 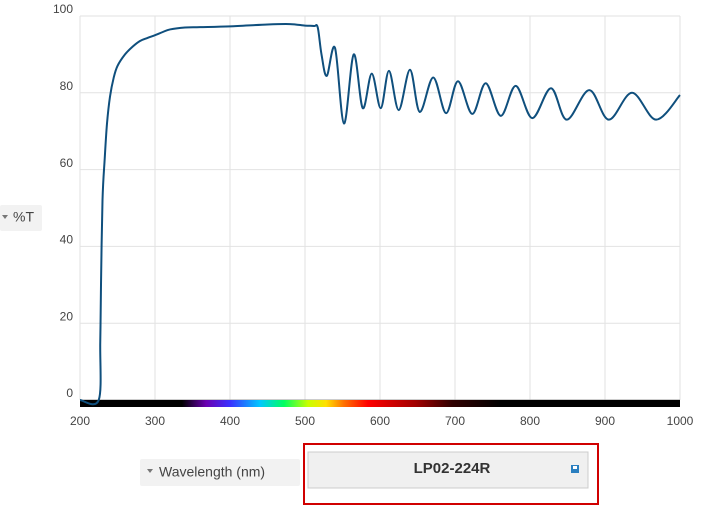 I want to click on legend-item, so click(x=448, y=470).